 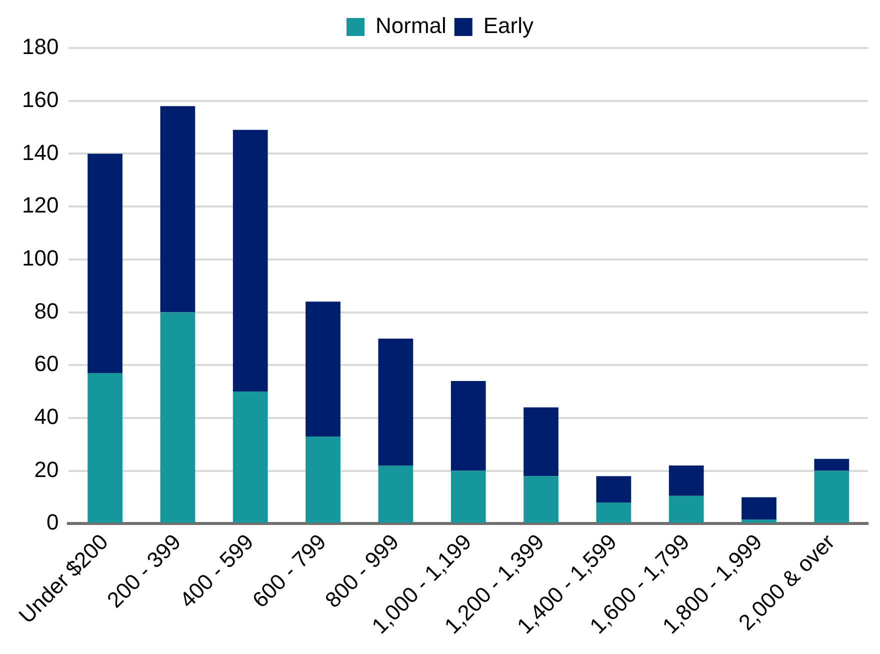 I want to click on y-tick-label: 80, so click(x=46, y=311).